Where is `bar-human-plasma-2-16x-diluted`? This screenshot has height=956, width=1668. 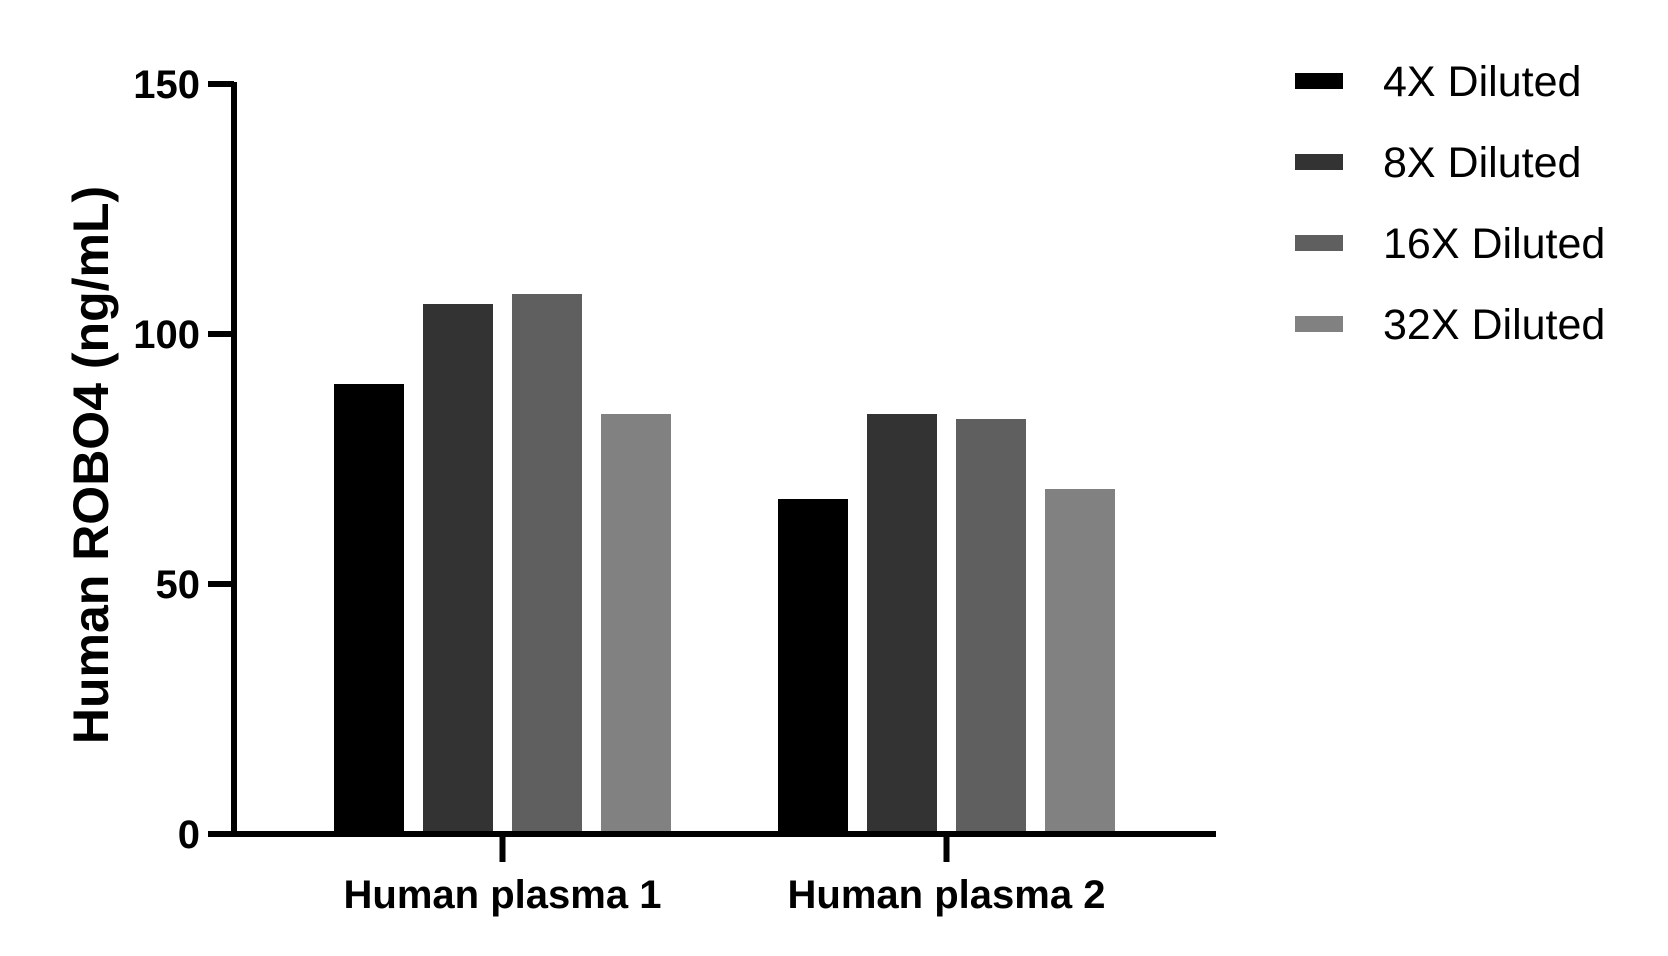 bar-human-plasma-2-16x-diluted is located at coordinates (991, 626).